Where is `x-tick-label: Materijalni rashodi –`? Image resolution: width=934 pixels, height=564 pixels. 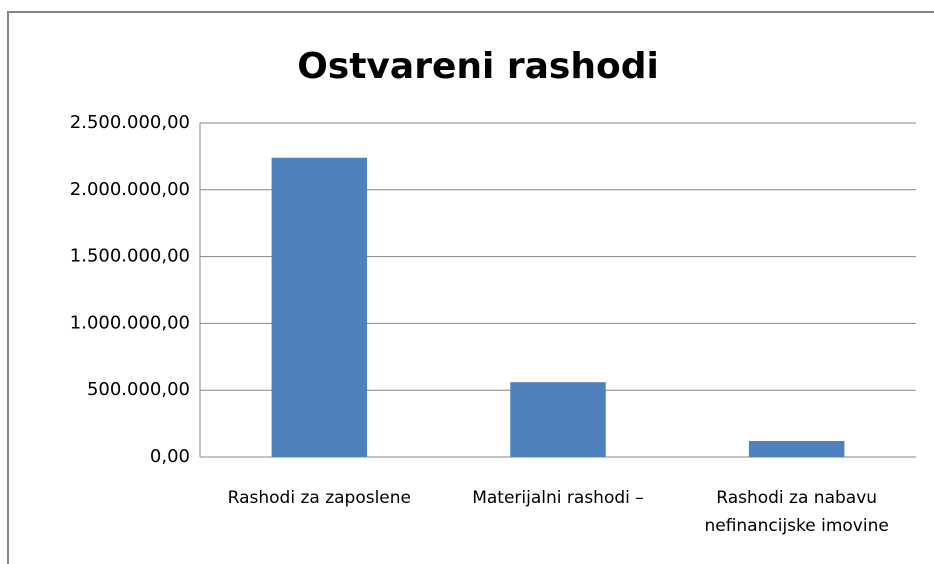 x-tick-label: Materijalni rashodi – is located at coordinates (558, 498).